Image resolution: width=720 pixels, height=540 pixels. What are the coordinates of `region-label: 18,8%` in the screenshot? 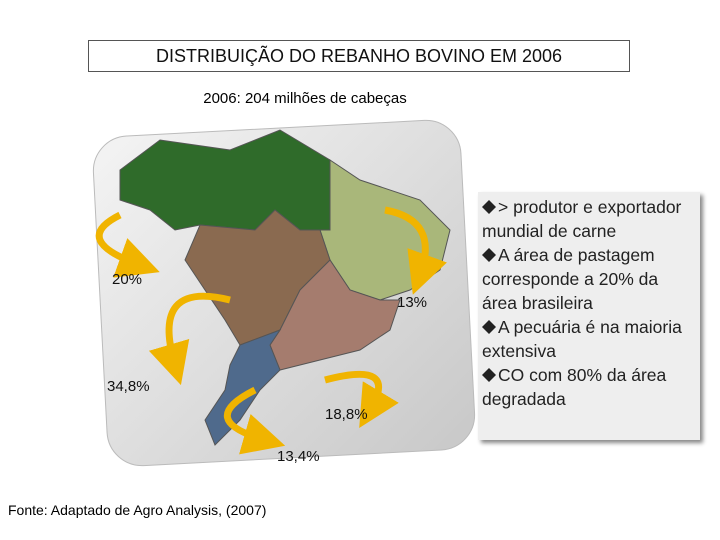 It's located at (346, 414).